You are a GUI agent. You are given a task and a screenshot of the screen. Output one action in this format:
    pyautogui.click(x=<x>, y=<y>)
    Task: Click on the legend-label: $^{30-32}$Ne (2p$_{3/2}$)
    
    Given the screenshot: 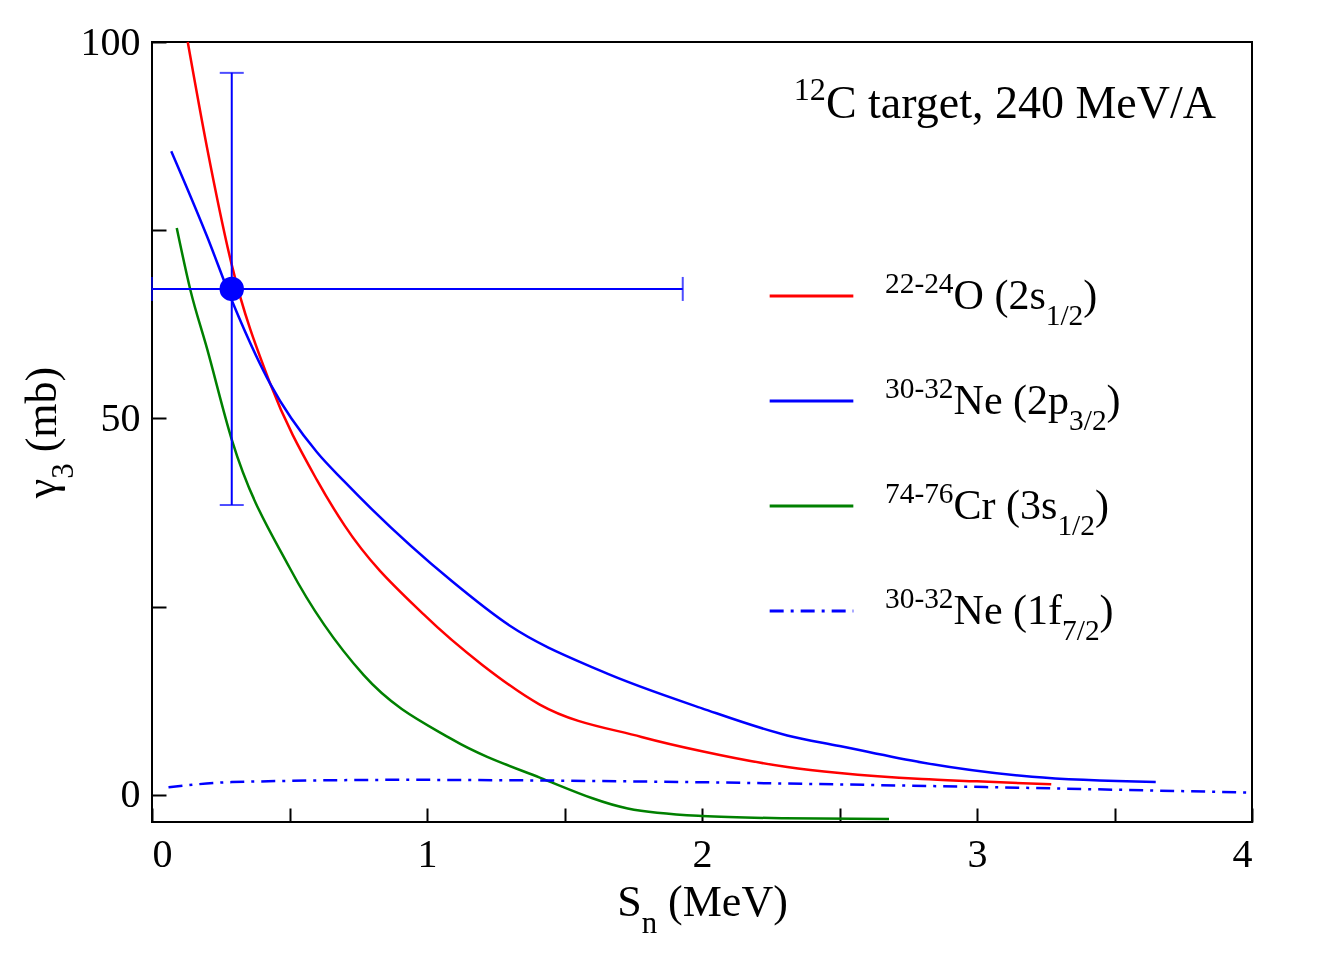 What is the action you would take?
    pyautogui.click(x=1003, y=404)
    